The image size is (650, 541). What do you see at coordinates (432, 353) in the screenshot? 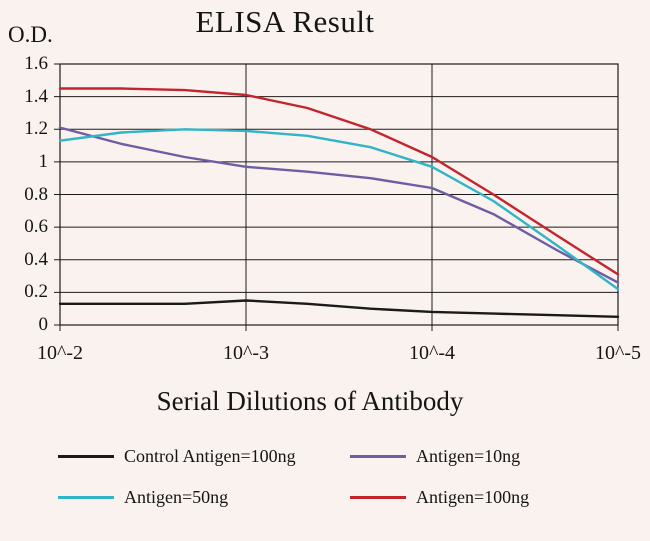
I see `x-tick-label: 10^-4` at bounding box center [432, 353].